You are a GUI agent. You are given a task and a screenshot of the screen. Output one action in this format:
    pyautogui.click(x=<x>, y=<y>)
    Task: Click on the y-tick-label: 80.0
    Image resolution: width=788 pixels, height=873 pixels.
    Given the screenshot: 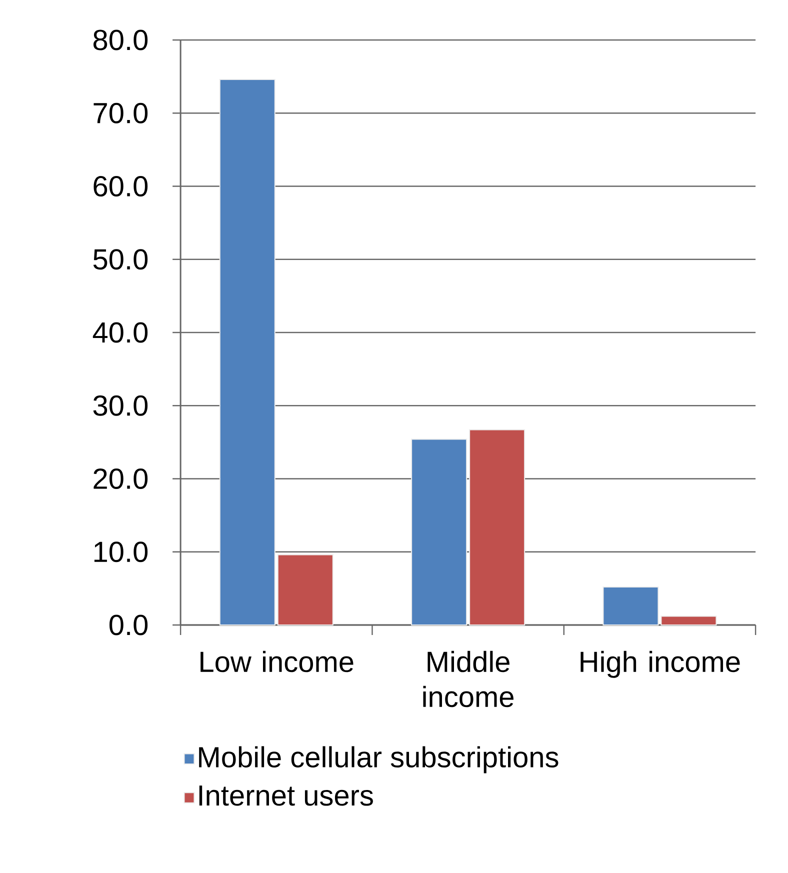 What is the action you would take?
    pyautogui.click(x=121, y=40)
    